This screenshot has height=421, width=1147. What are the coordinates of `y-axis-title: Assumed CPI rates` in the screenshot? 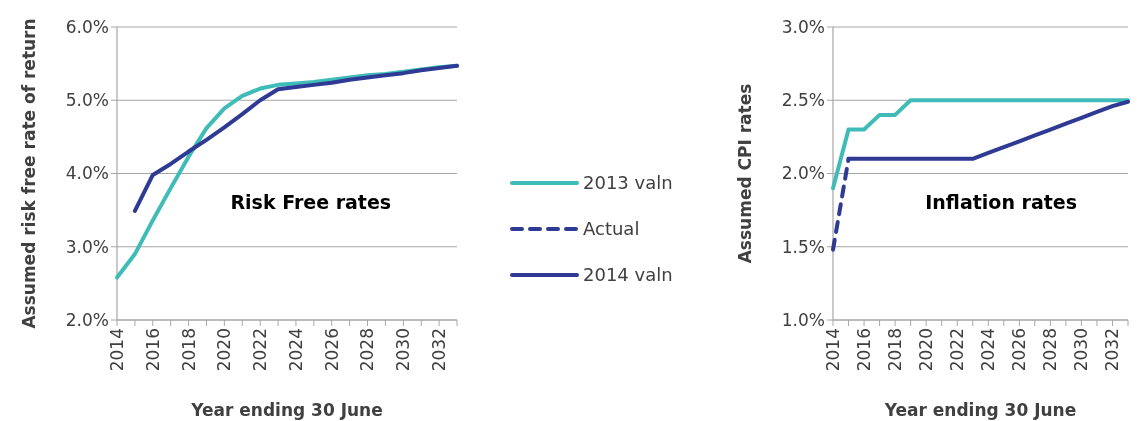 It's located at (744, 173).